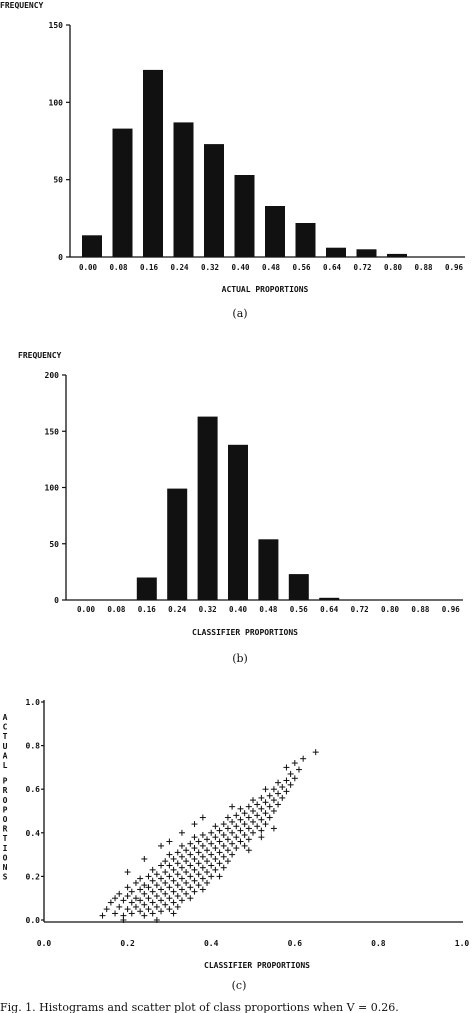  Describe the element at coordinates (253, 943) in the screenshot. I see `xticks-c: 0.0 0.2 0.4 0.6 0.8 1.0` at that location.